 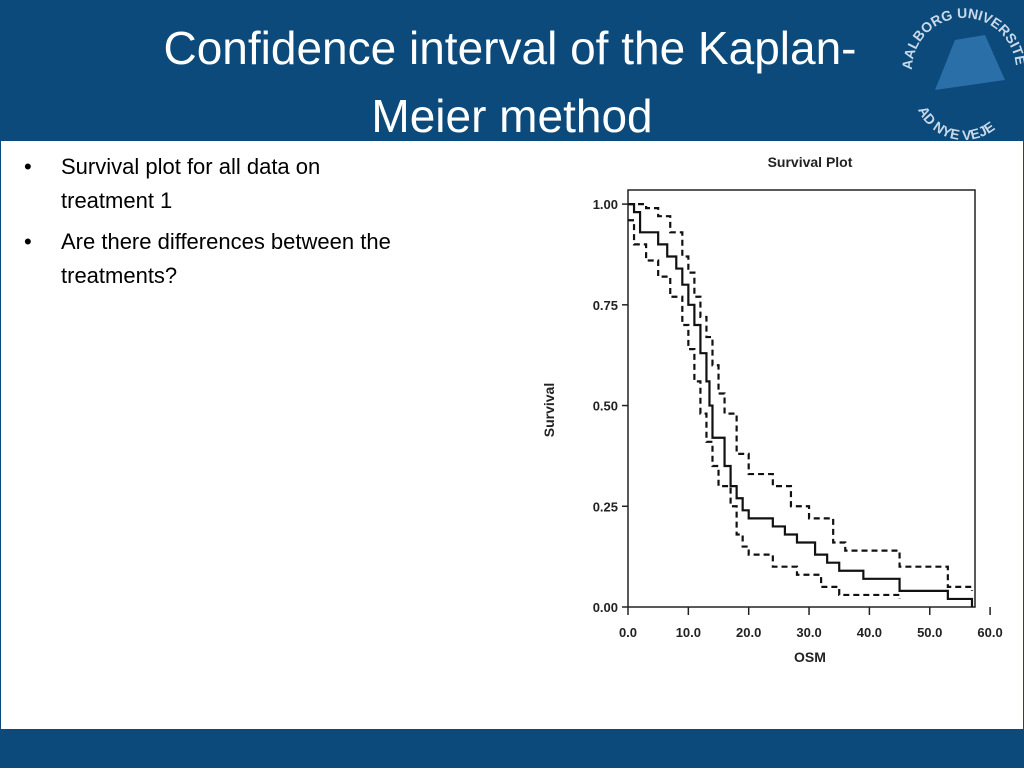 What do you see at coordinates (605, 204) in the screenshot?
I see `y-tick-label: 1.00` at bounding box center [605, 204].